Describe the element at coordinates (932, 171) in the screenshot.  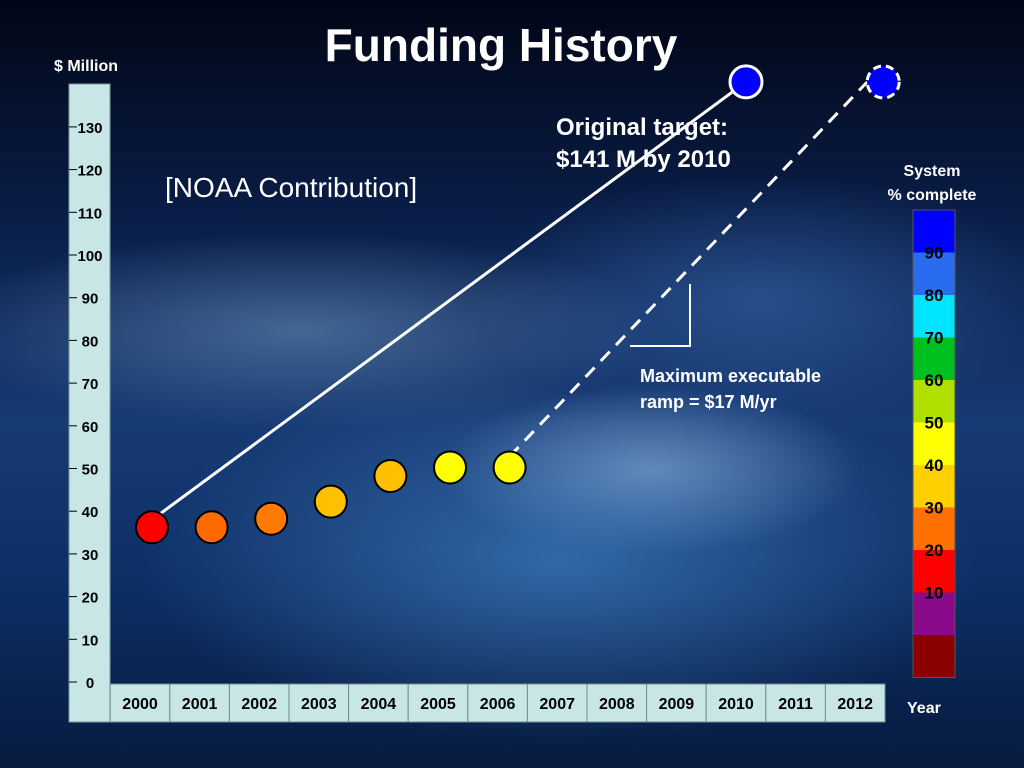
I see `color-scale-title-line1: System` at that location.